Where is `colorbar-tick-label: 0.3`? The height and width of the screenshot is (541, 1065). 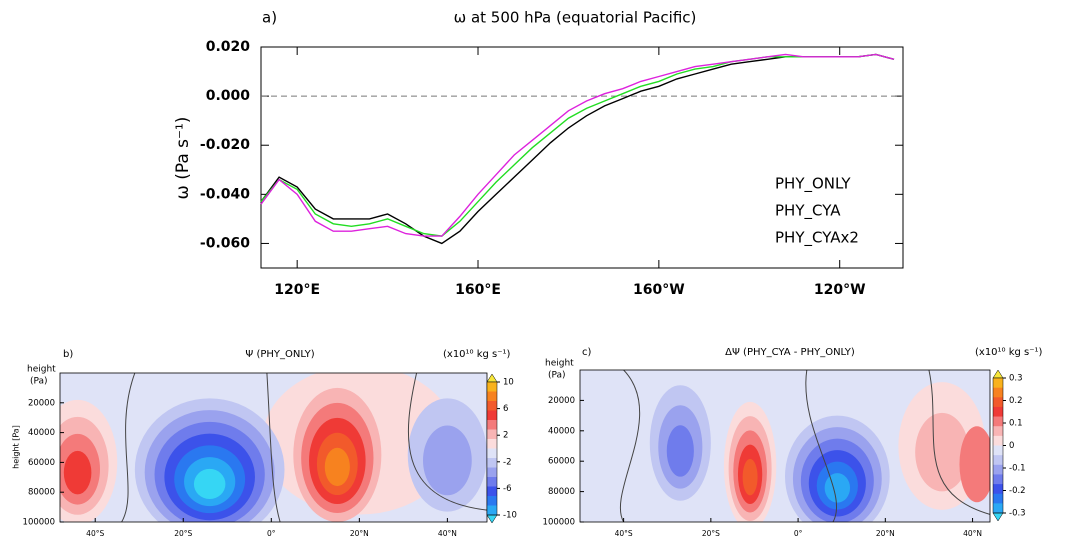
colorbar-tick-label: 0.3 is located at coordinates (1016, 379).